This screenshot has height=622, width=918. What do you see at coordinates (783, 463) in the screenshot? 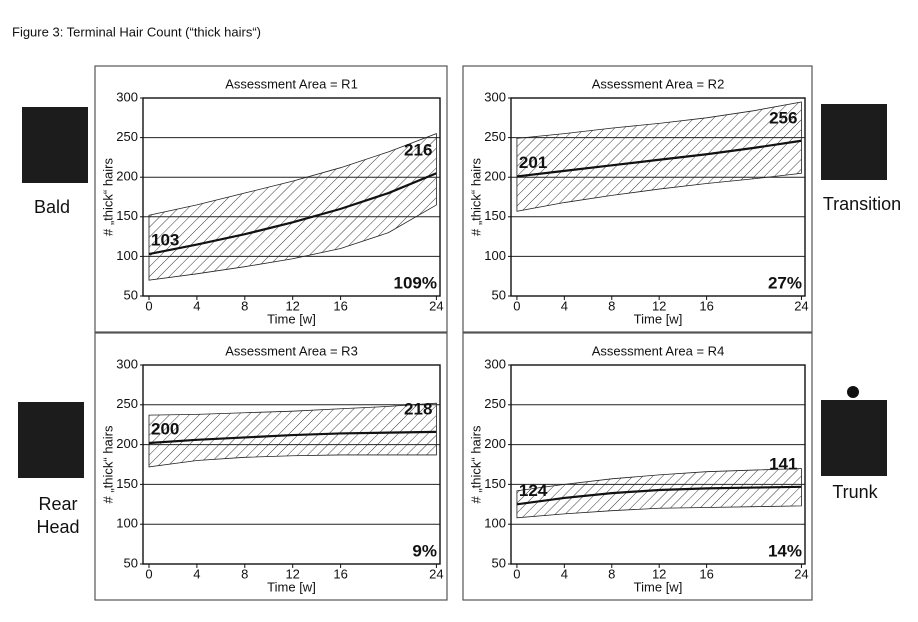
I see `end-label: 141` at bounding box center [783, 463].